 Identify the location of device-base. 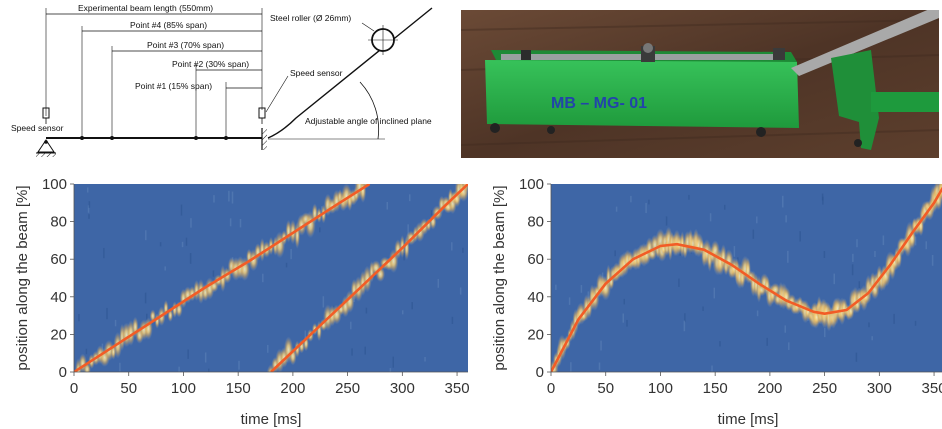
(642, 94).